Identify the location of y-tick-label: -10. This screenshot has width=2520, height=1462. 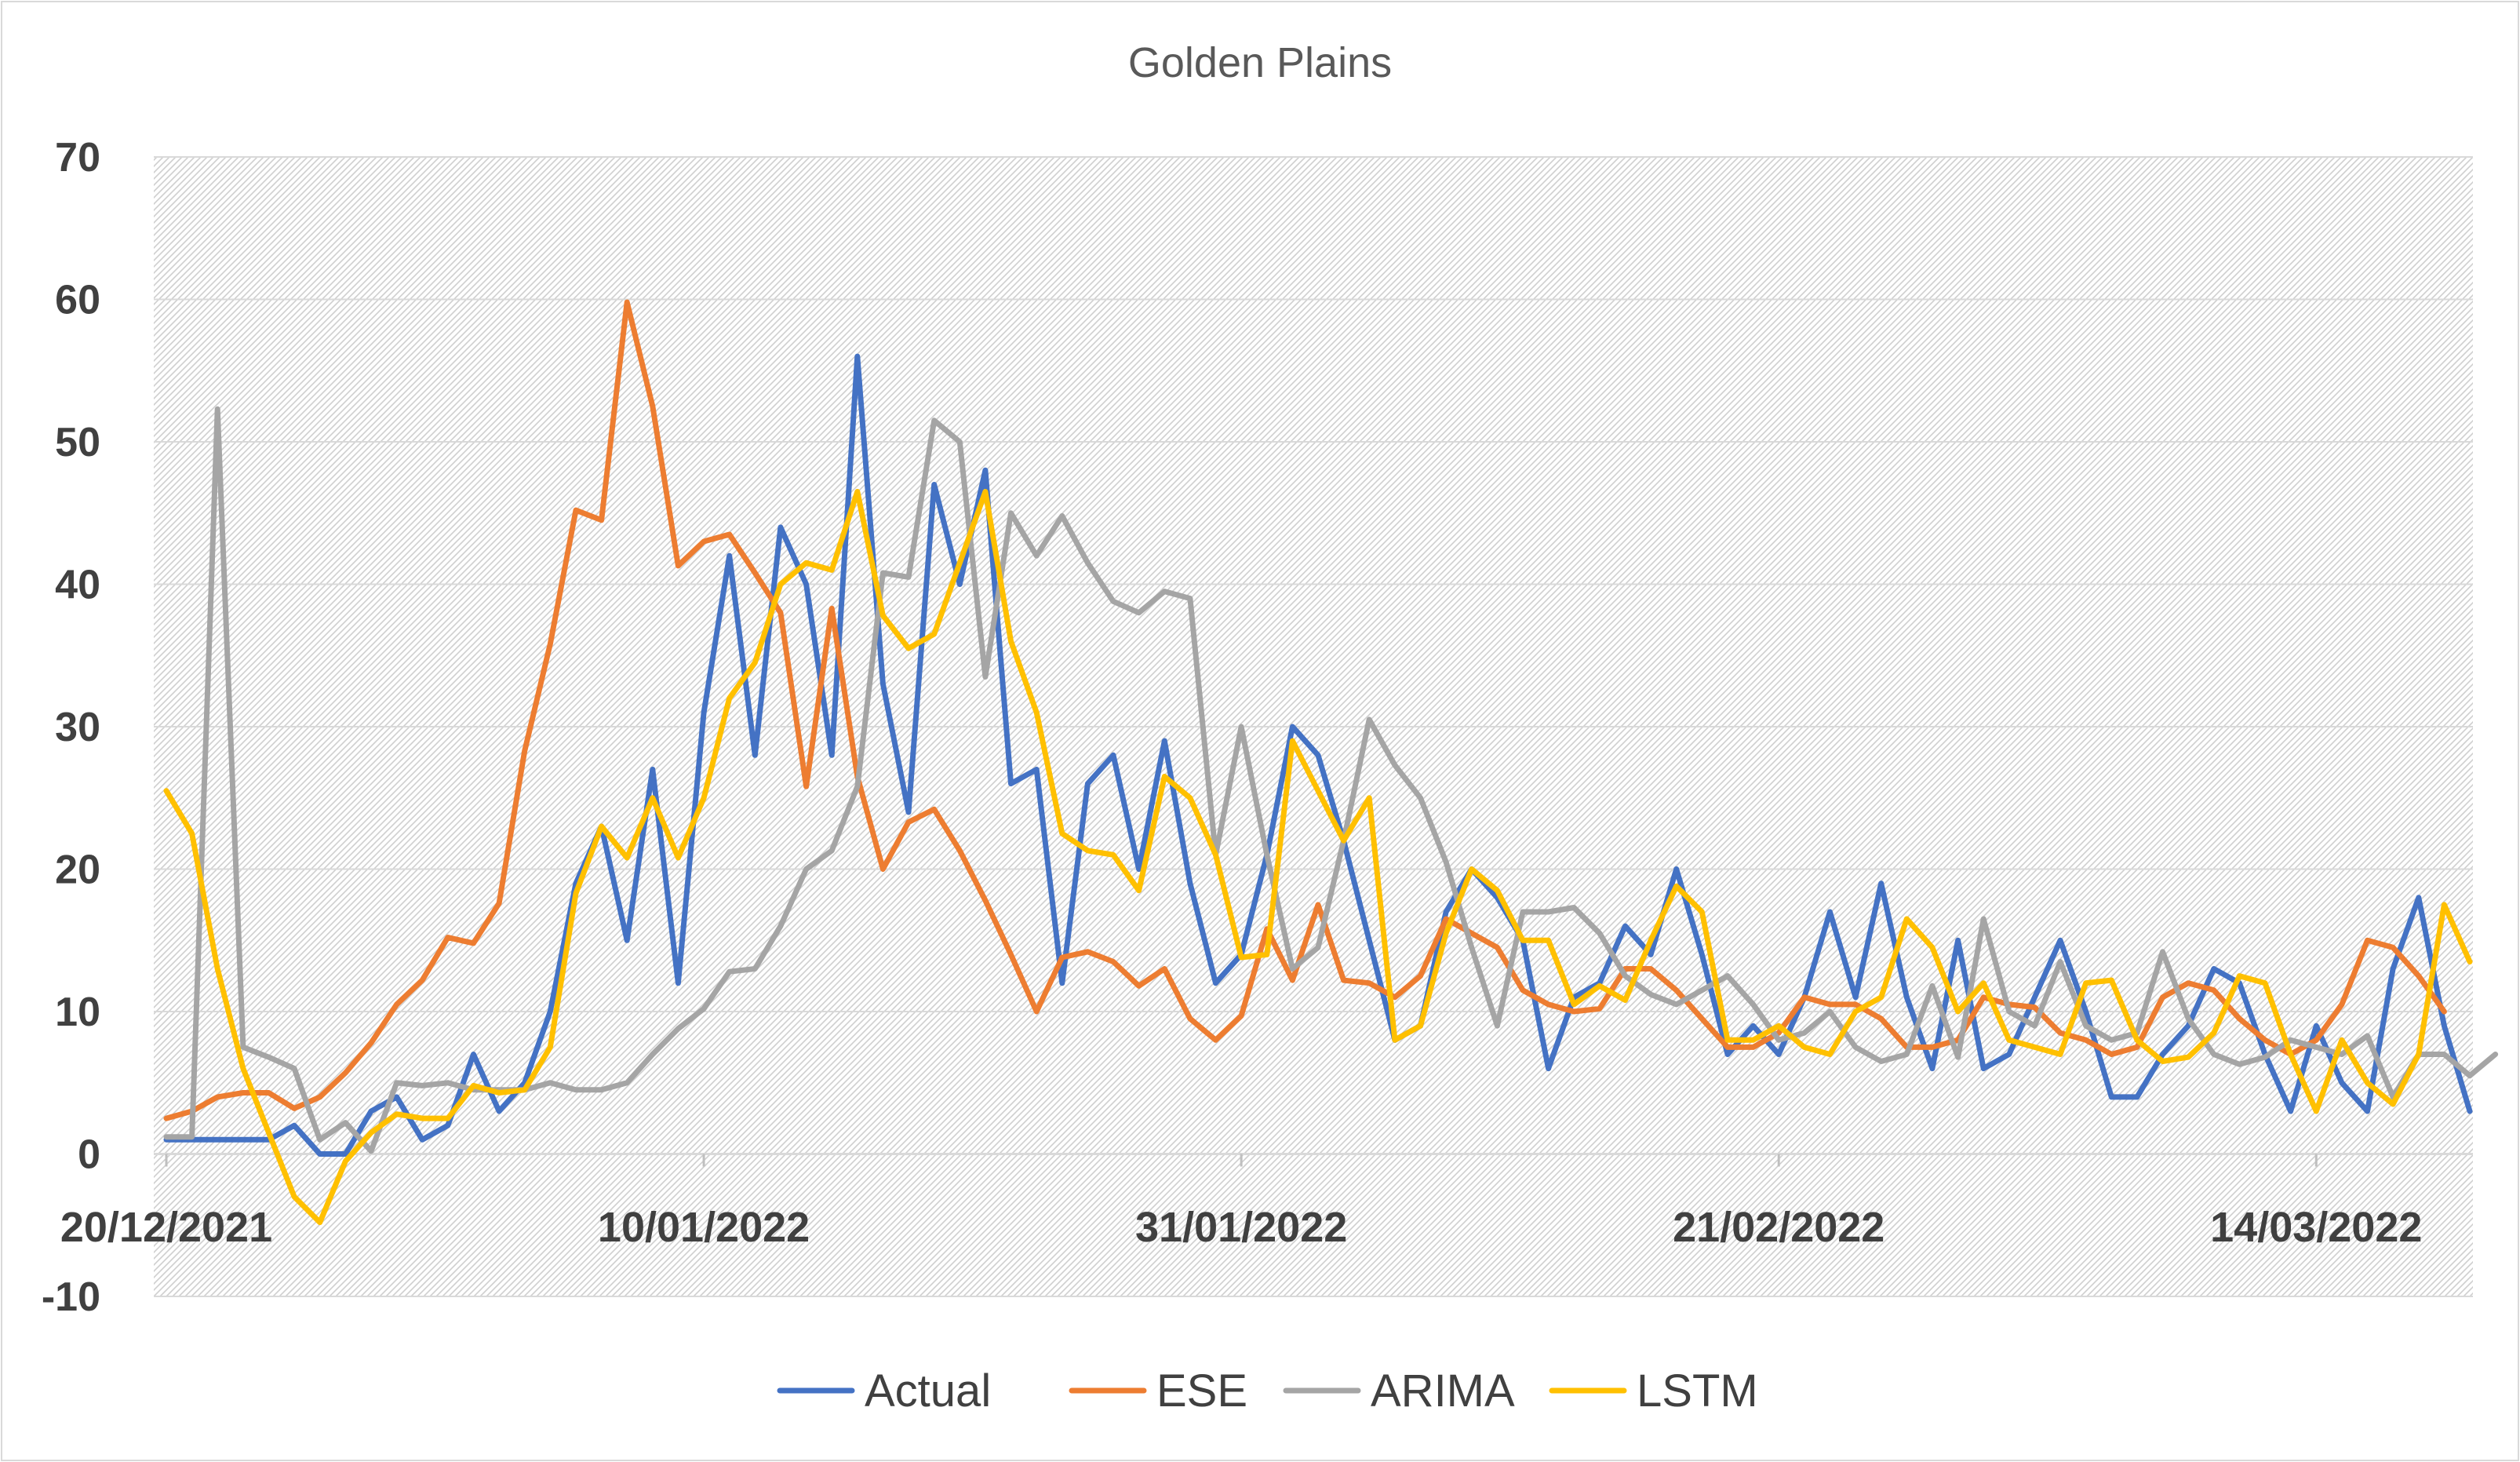
(71, 1297).